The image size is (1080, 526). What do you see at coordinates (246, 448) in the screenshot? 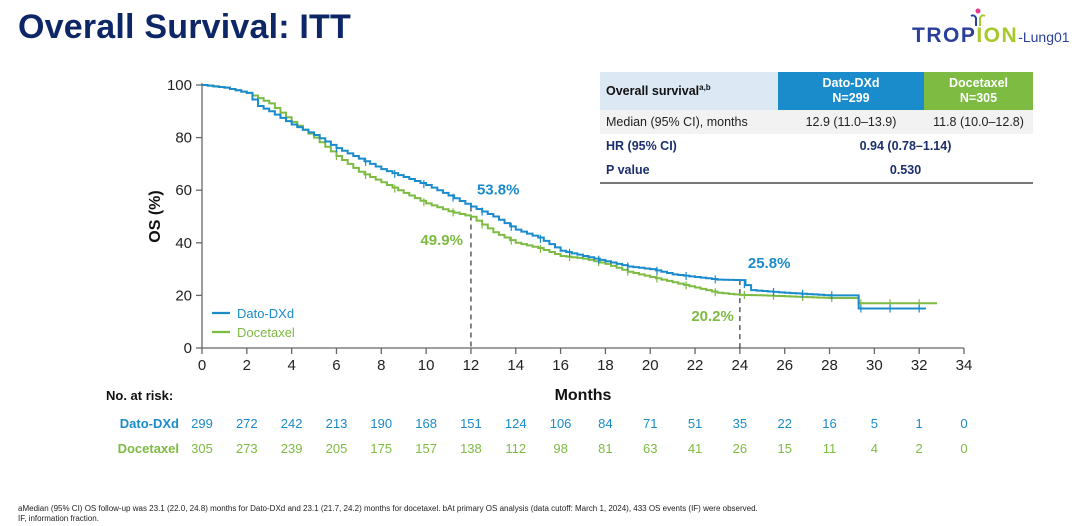
I see `at-risk-value: 273` at bounding box center [246, 448].